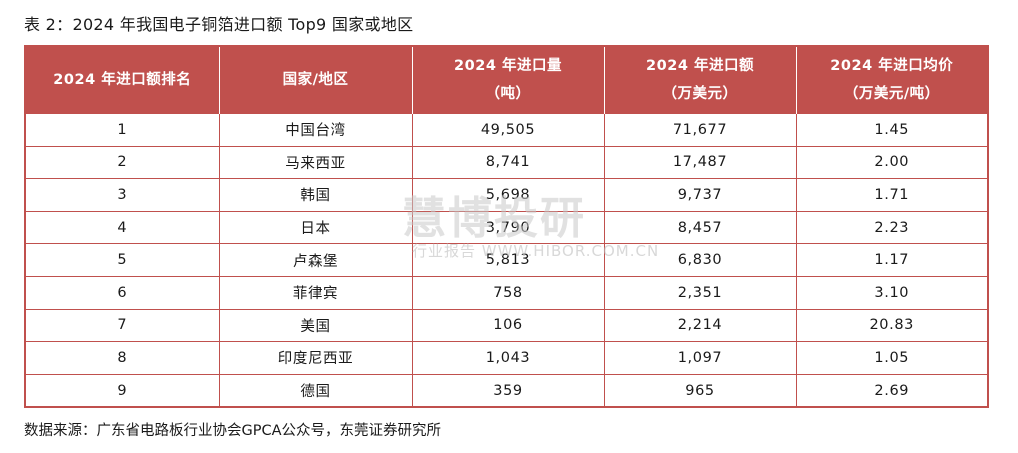 The image size is (1018, 453). I want to click on table-row: 9 德国 359 965 2.69, so click(506, 390).